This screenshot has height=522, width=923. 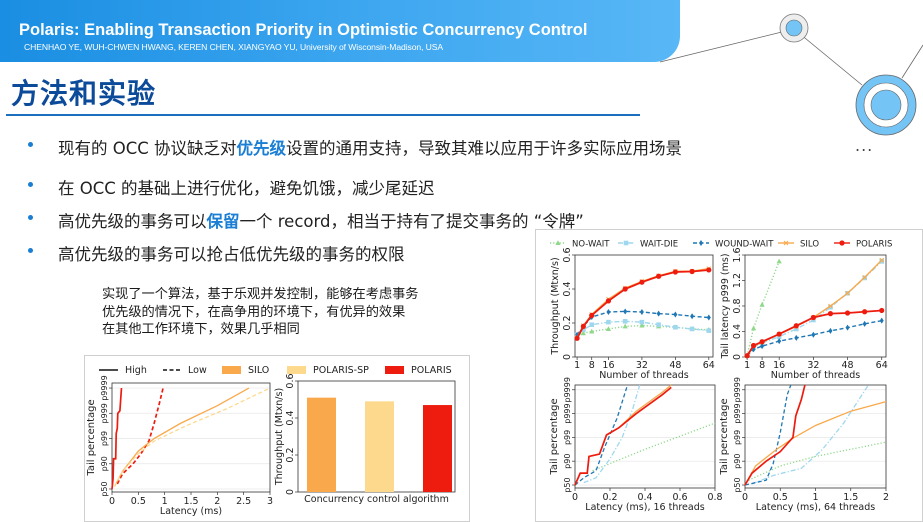 I want to click on y-tick-label: 1.2, so click(x=737, y=280).